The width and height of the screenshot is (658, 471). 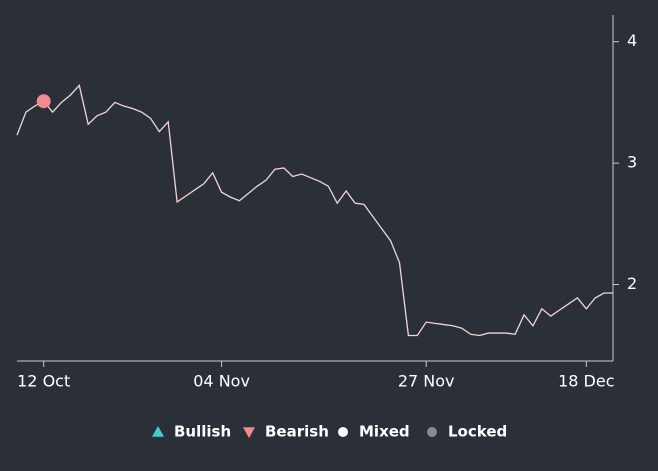 I want to click on legend-label: Bearish, so click(x=297, y=432).